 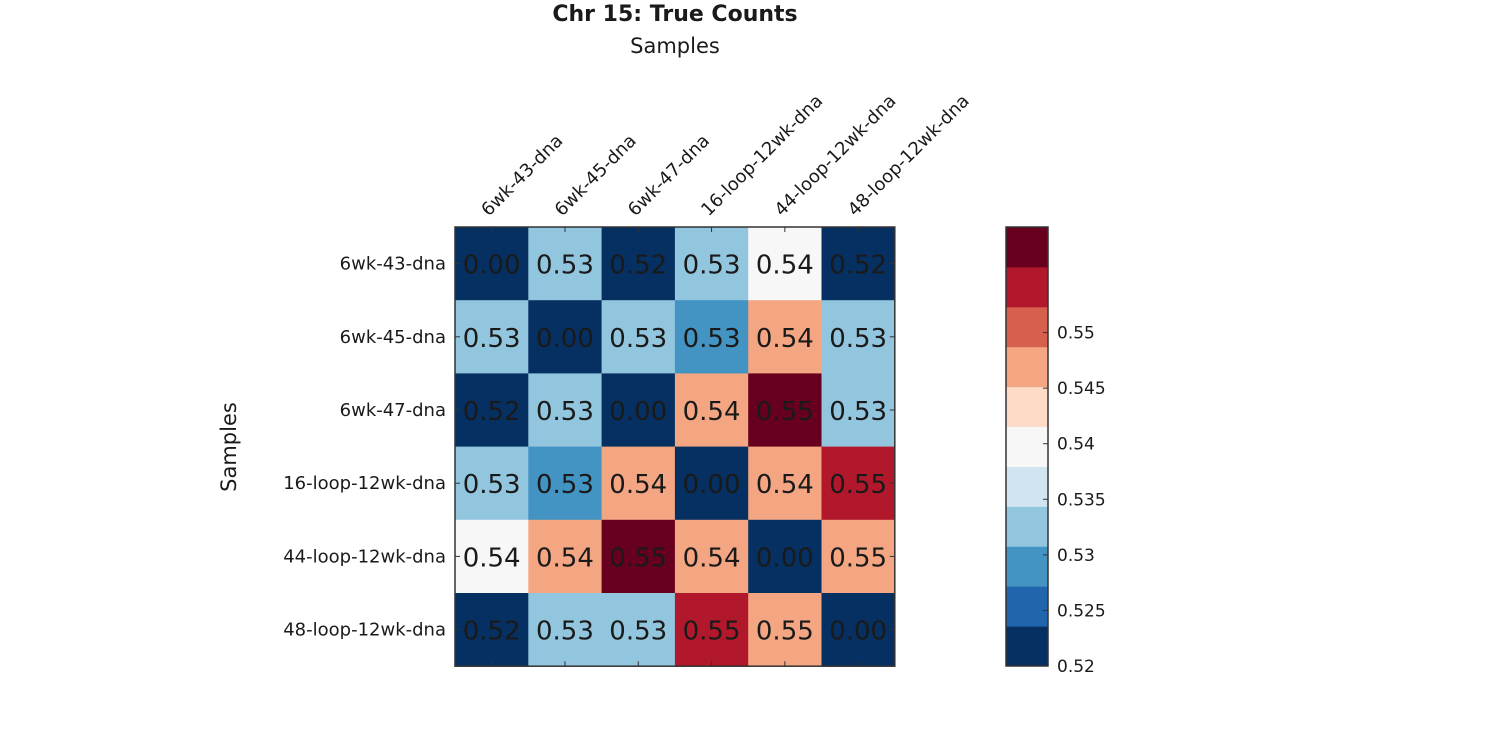 I want to click on colorbar-tick-label: 0.545, so click(x=1081, y=389).